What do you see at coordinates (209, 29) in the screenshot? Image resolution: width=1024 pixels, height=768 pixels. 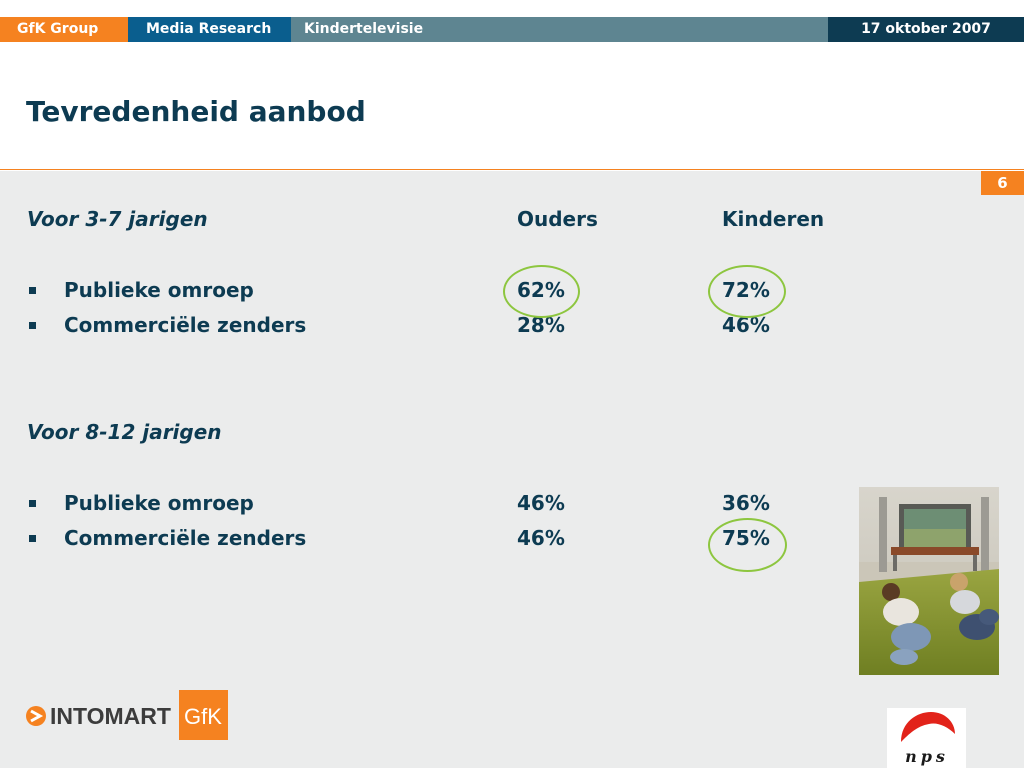 I see `header-section: Media Research` at bounding box center [209, 29].